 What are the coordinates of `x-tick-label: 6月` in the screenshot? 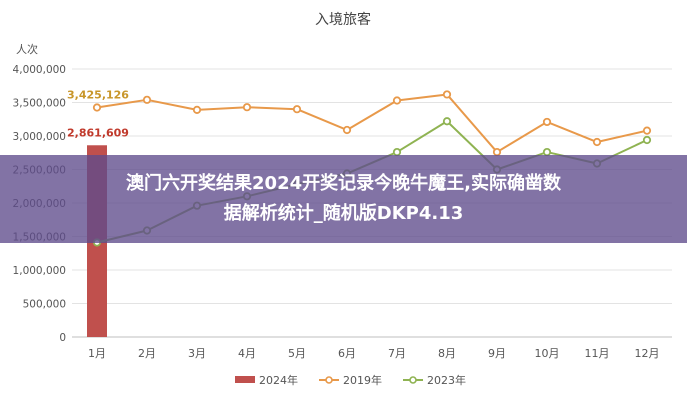 It's located at (347, 353).